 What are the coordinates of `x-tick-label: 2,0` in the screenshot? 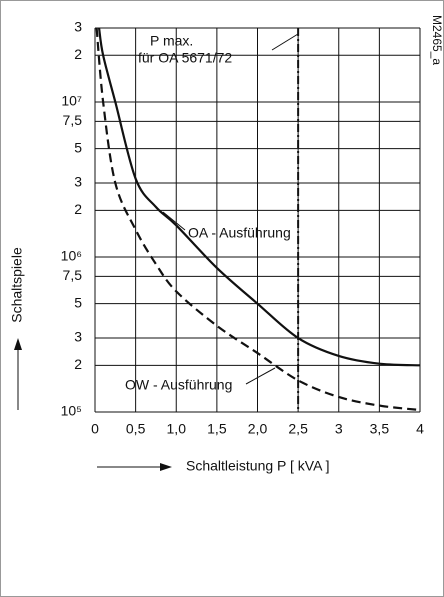 It's located at (258, 429).